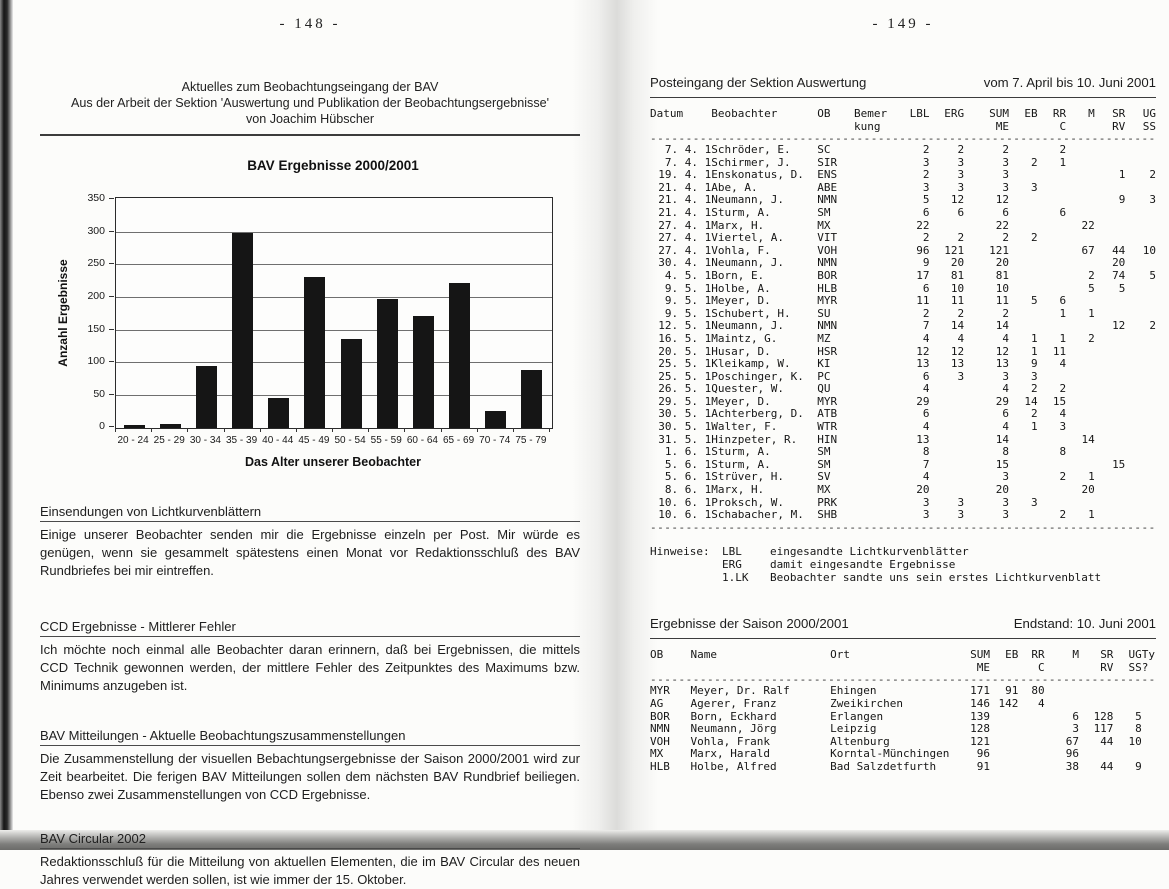 The image size is (1169, 889). What do you see at coordinates (1059, 120) in the screenshot?
I see `column-header: RR C` at bounding box center [1059, 120].